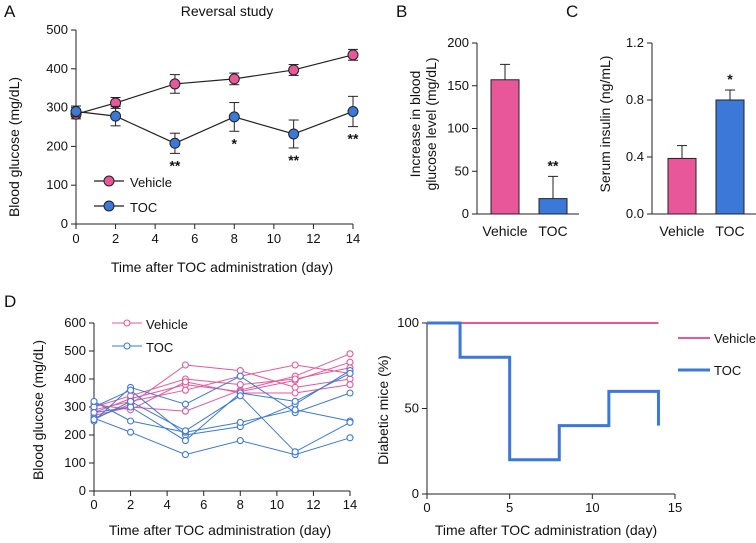  Describe the element at coordinates (552, 231) in the screenshot. I see `chart-b-category-label-toc: TOC` at that location.